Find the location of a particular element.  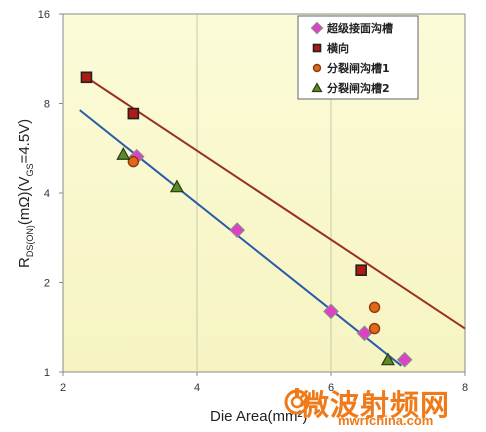

x-tick-label: 8 is located at coordinates (465, 388).